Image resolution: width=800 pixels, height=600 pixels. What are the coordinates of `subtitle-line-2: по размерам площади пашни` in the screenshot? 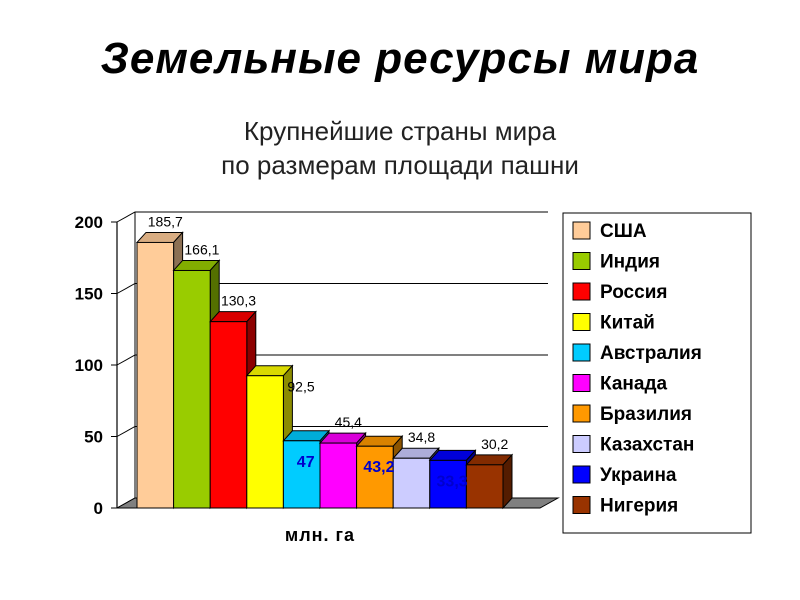 It's located at (400, 165).